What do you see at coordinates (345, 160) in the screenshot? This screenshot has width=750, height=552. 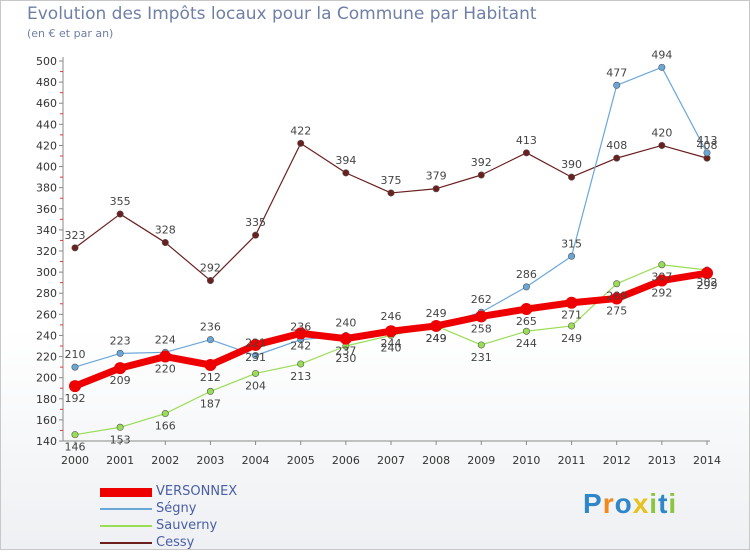 I see `data-label-cessy: 394` at bounding box center [345, 160].